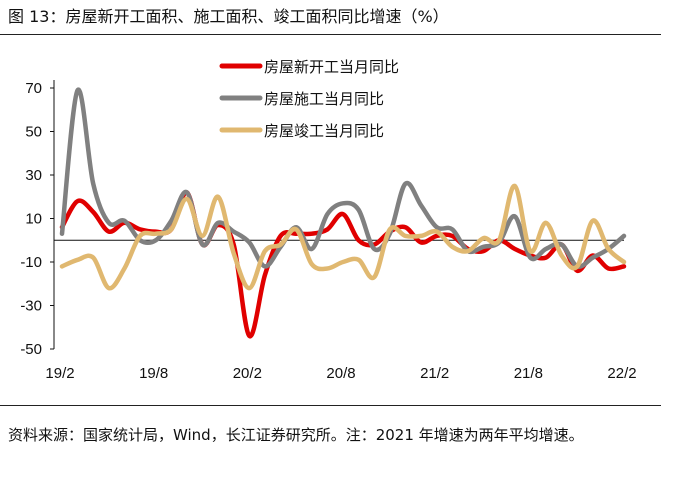 The width and height of the screenshot is (673, 490). What do you see at coordinates (31, 349) in the screenshot?
I see `y-tick-label: -50` at bounding box center [31, 349].